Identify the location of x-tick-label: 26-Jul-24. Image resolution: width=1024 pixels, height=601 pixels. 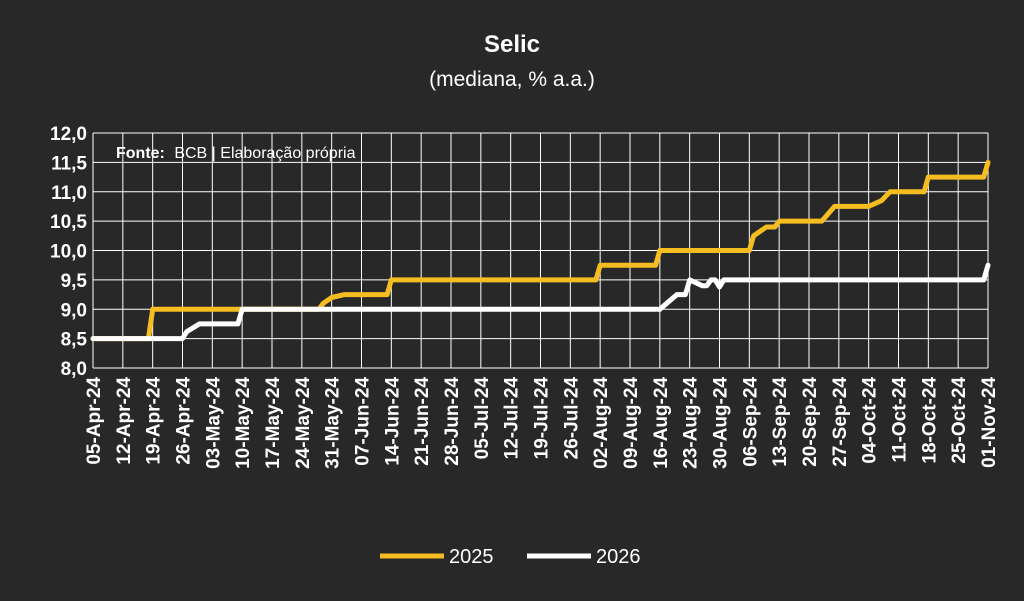
(571, 418).